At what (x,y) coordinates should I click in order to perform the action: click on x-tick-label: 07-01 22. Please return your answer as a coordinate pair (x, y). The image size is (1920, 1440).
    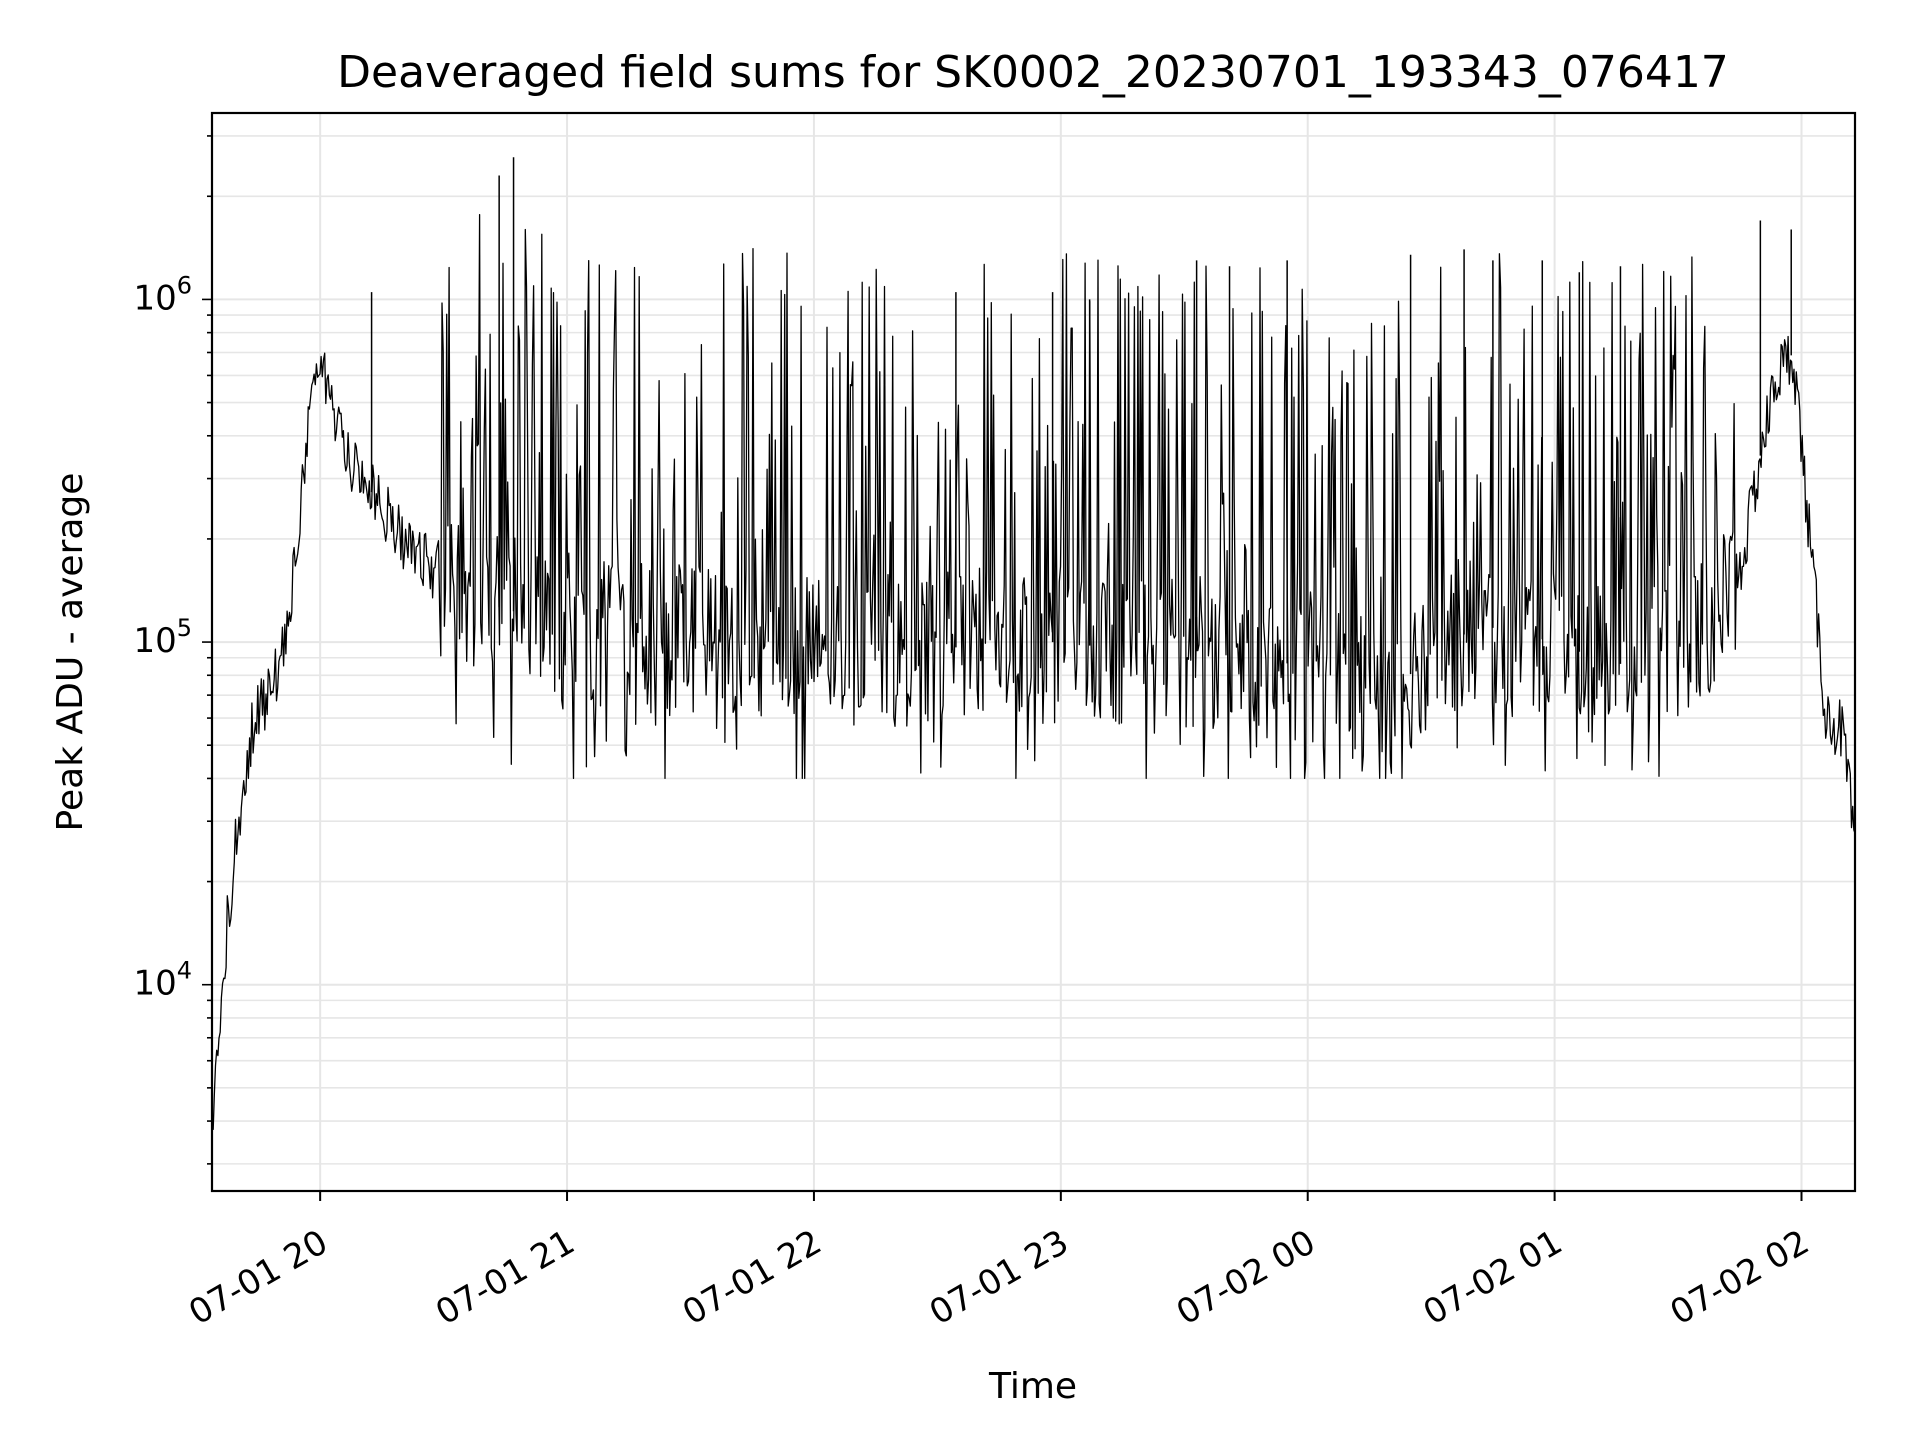
    Looking at the image, I should click on (752, 1277).